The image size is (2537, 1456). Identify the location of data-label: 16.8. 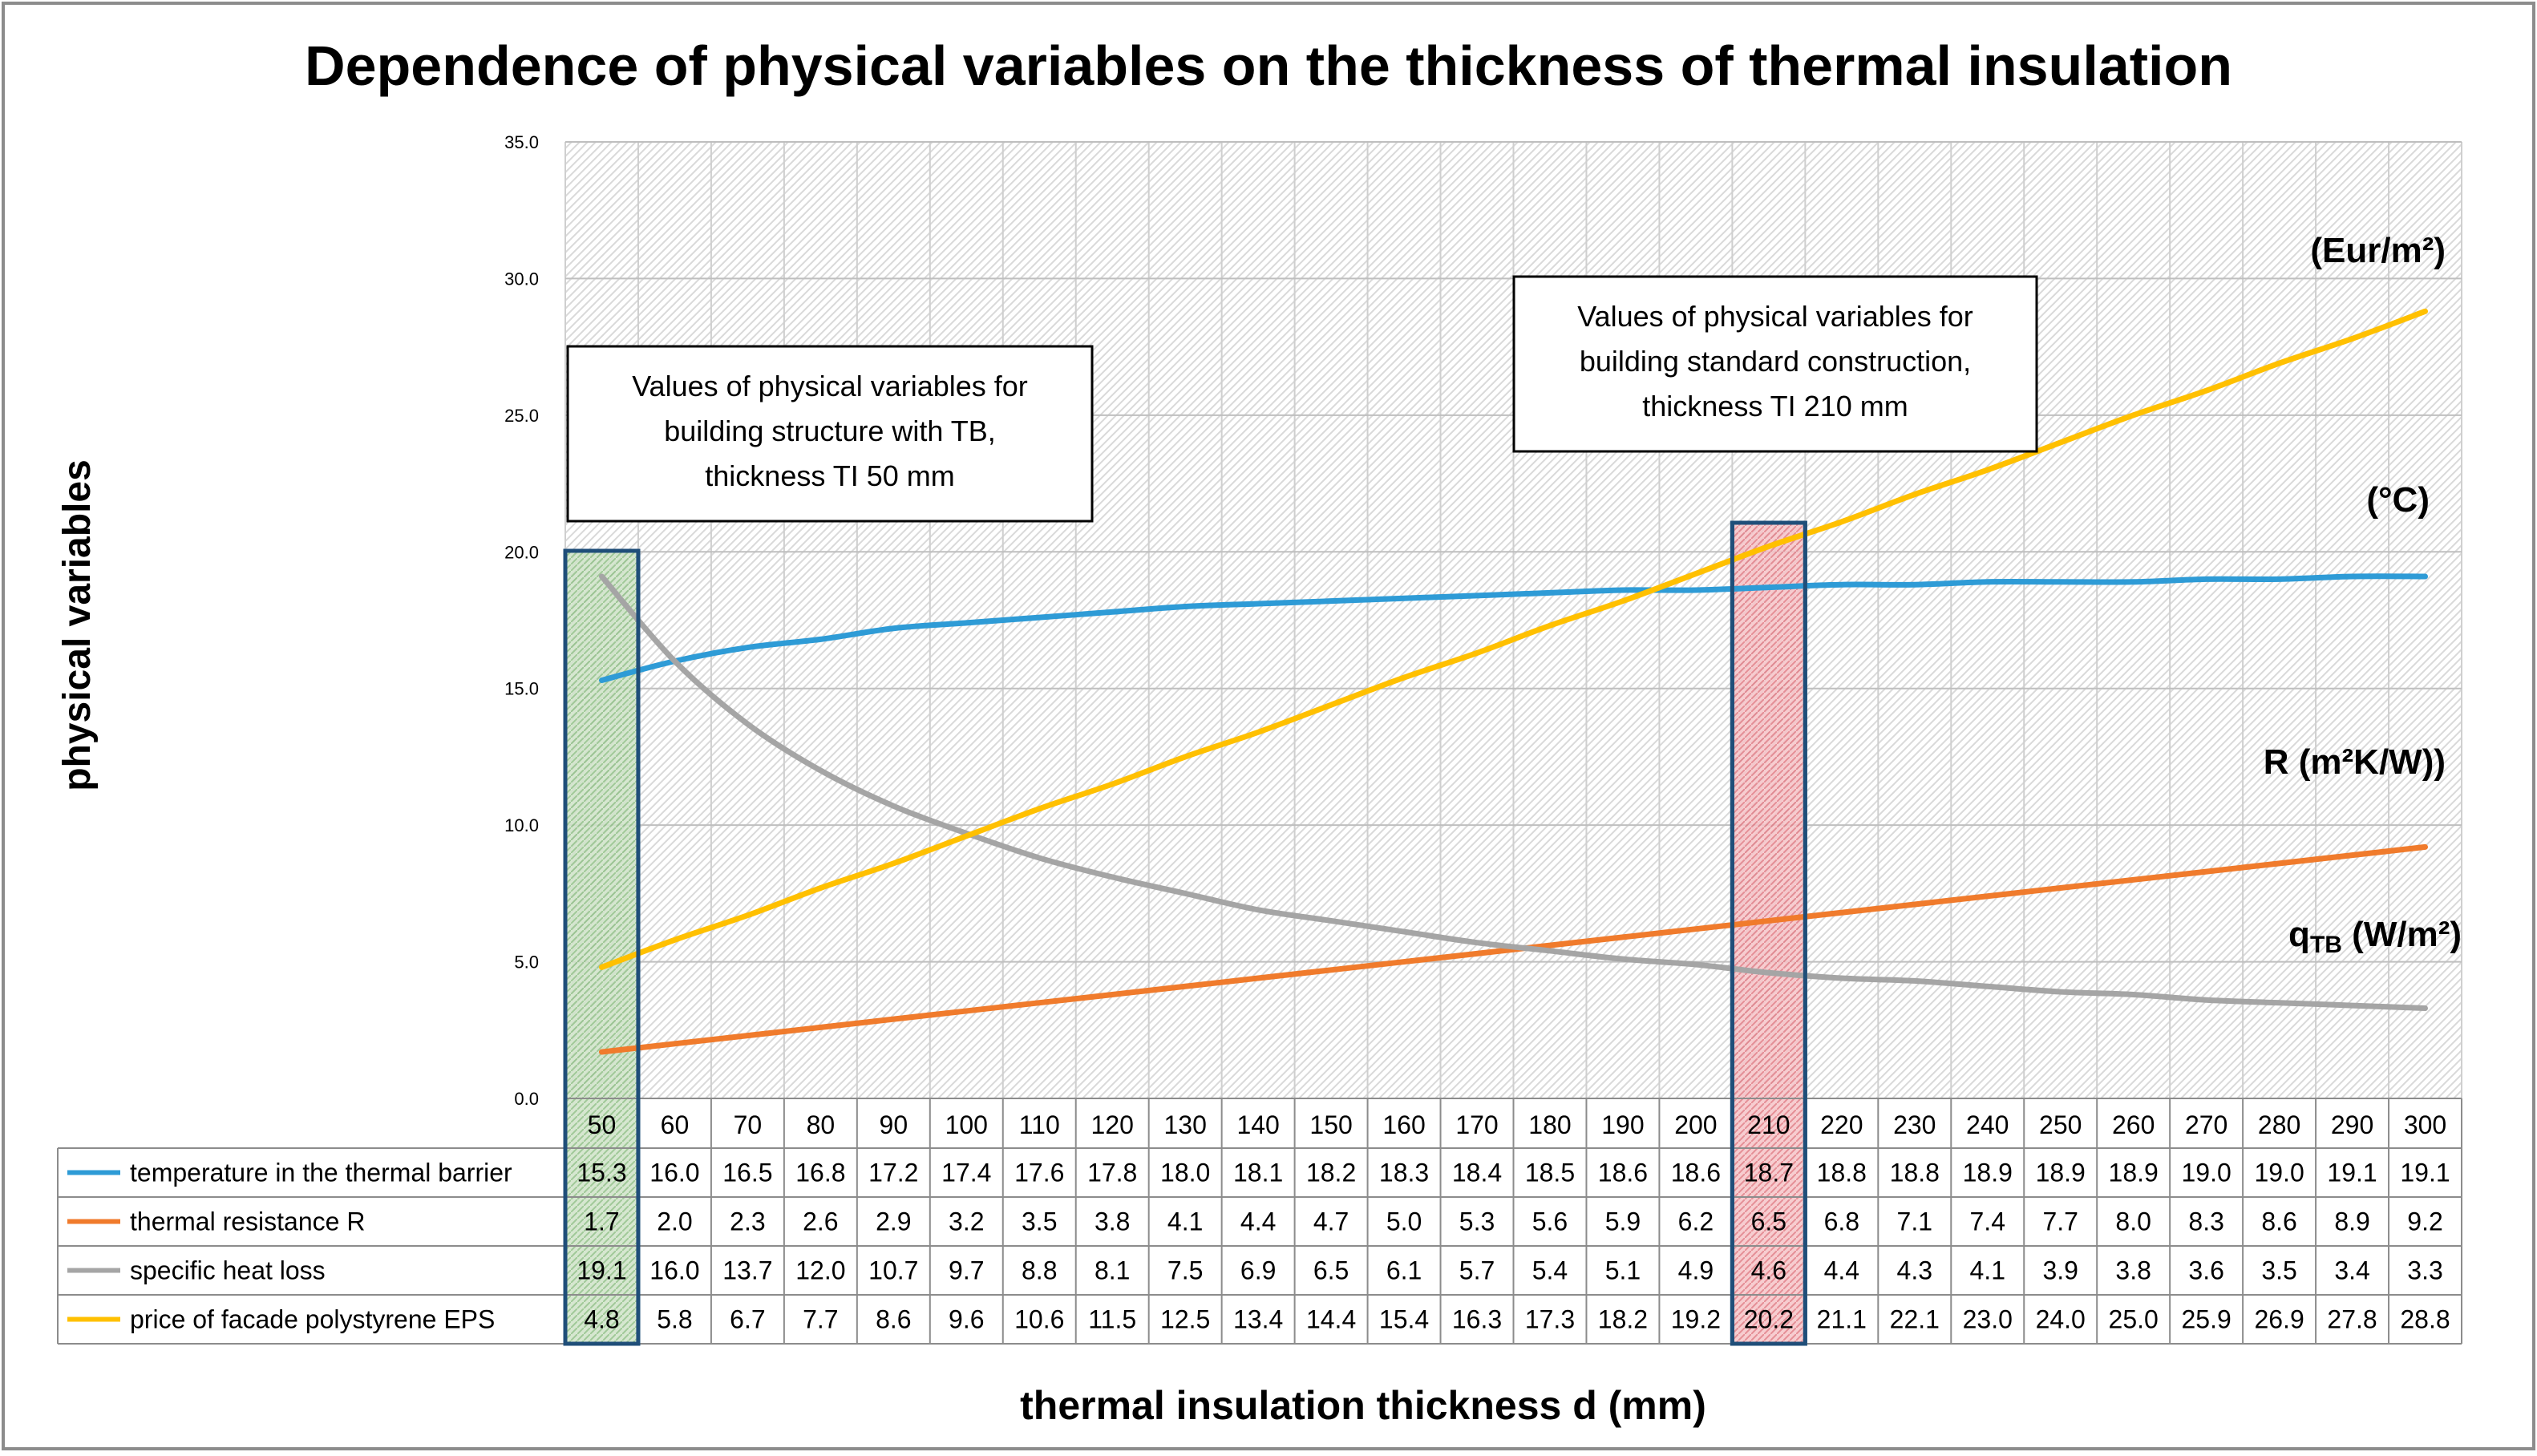
(820, 1173).